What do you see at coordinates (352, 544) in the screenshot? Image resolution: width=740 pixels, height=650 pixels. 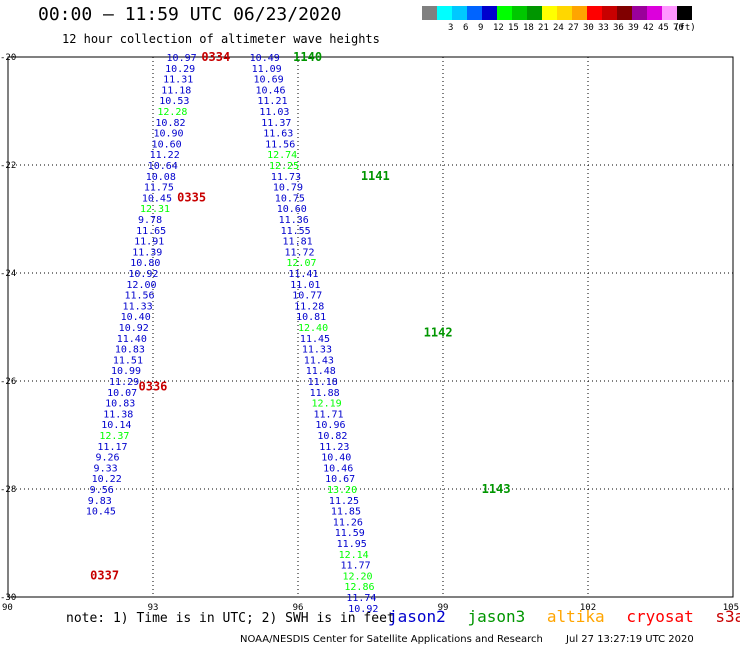 I see `wave-height-value: 11.95` at bounding box center [352, 544].